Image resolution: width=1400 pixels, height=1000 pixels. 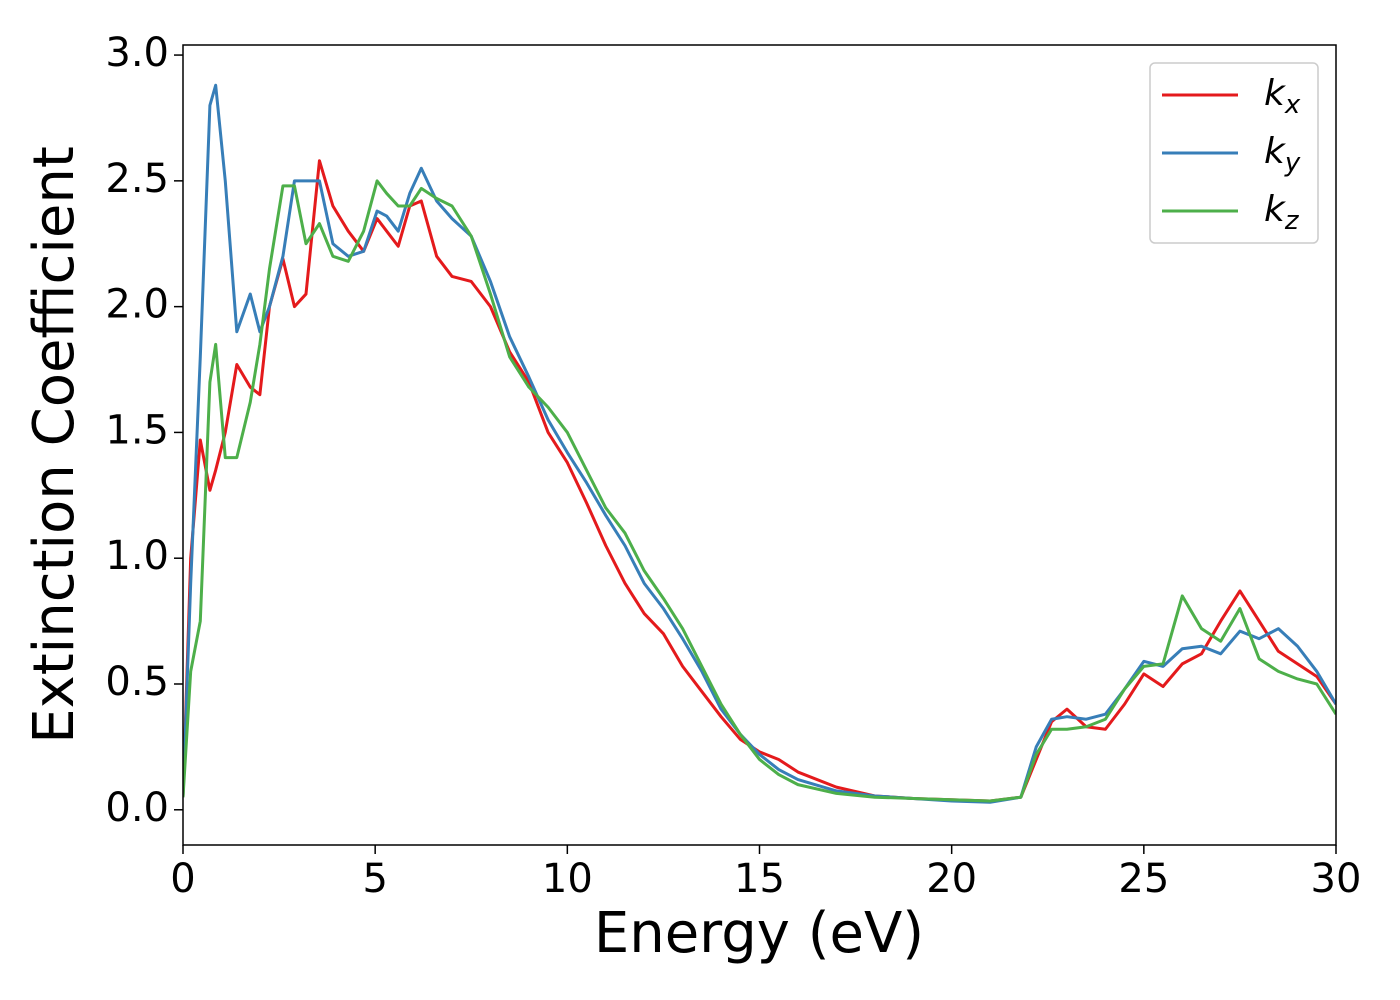 What do you see at coordinates (137, 430) in the screenshot?
I see `y-tick-label: 1.5` at bounding box center [137, 430].